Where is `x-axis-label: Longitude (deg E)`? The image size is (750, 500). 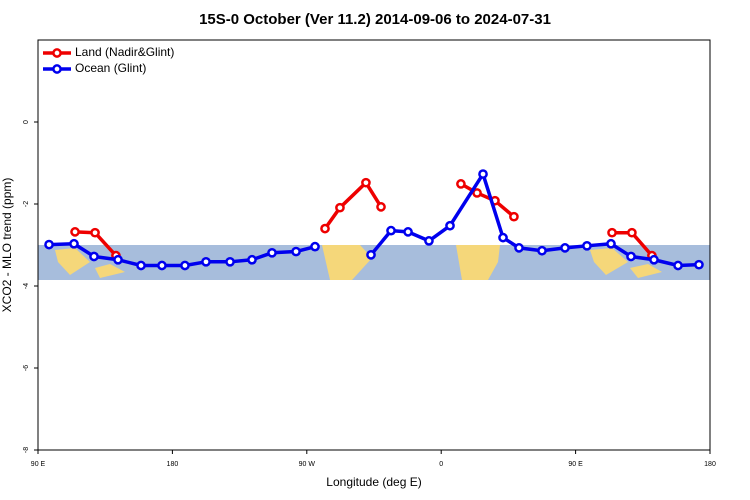 x-axis-label: Longitude (deg E) is located at coordinates (373, 482).